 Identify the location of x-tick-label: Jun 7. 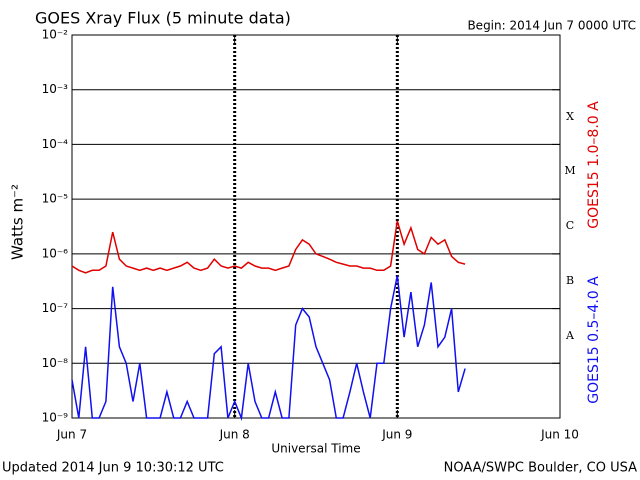
(71, 435).